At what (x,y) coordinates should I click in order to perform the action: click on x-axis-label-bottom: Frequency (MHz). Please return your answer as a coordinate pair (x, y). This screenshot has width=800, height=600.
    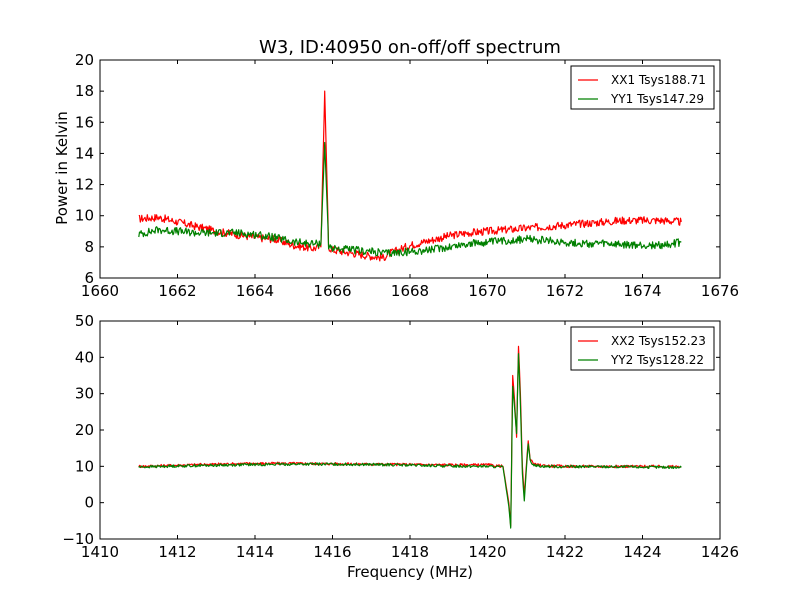
    Looking at the image, I should click on (410, 572).